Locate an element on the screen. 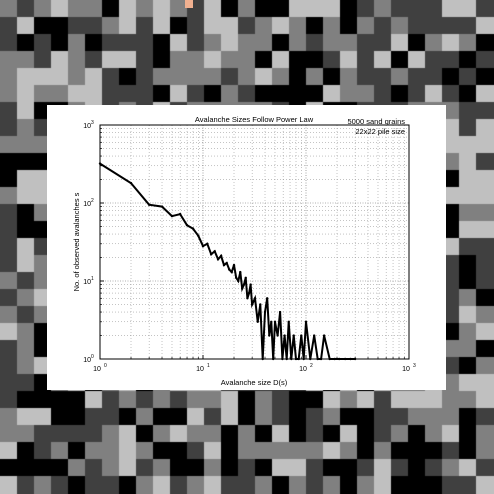  grain-drop-marker is located at coordinates (189, 4).